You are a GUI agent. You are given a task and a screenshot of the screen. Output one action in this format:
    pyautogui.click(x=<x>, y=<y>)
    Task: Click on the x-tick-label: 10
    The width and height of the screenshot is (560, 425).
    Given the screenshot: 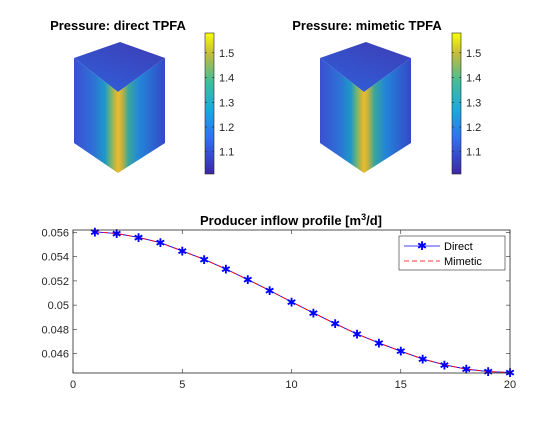 What is the action you would take?
    pyautogui.click(x=291, y=385)
    